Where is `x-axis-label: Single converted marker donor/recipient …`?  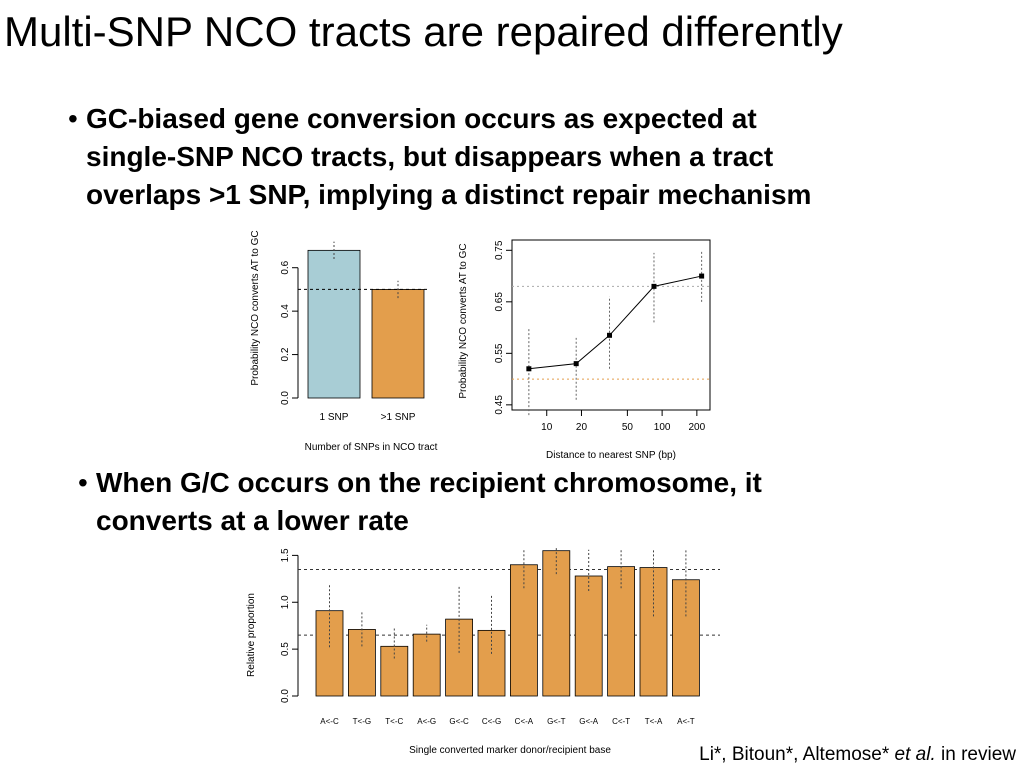
x-axis-label: Single converted marker donor/recipient … is located at coordinates (510, 750).